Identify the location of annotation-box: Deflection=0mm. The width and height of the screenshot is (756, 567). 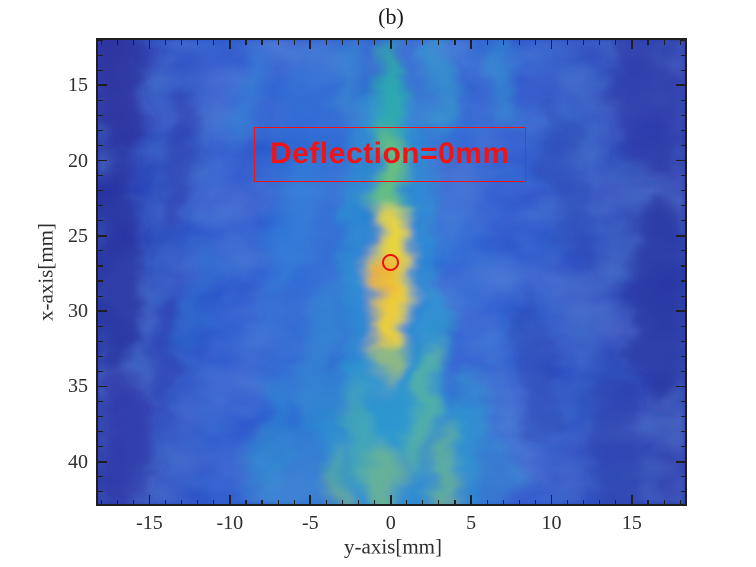
(389, 154).